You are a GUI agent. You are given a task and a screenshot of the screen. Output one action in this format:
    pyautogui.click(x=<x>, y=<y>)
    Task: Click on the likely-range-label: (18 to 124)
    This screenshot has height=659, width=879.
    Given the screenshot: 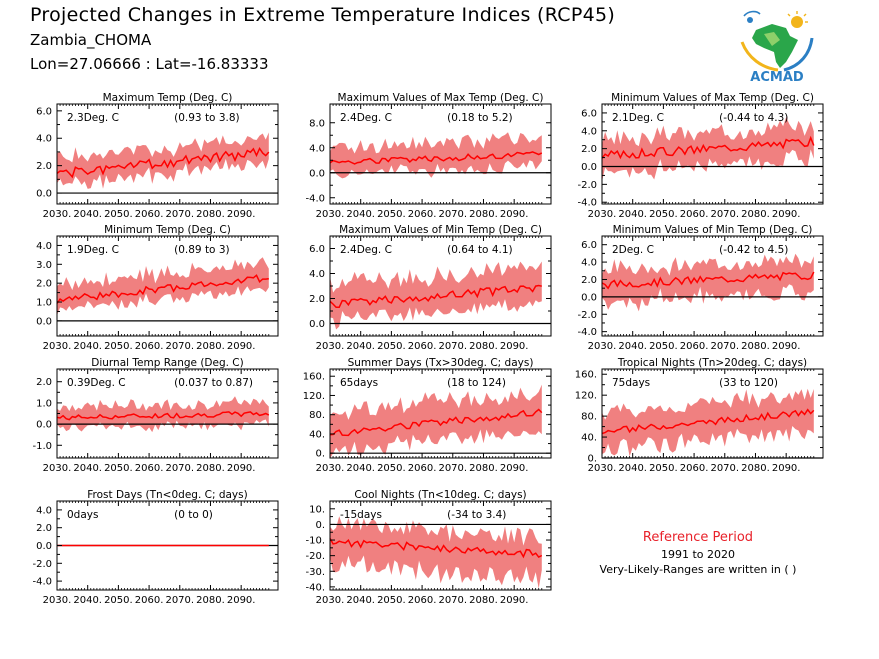 What is the action you would take?
    pyautogui.click(x=476, y=383)
    